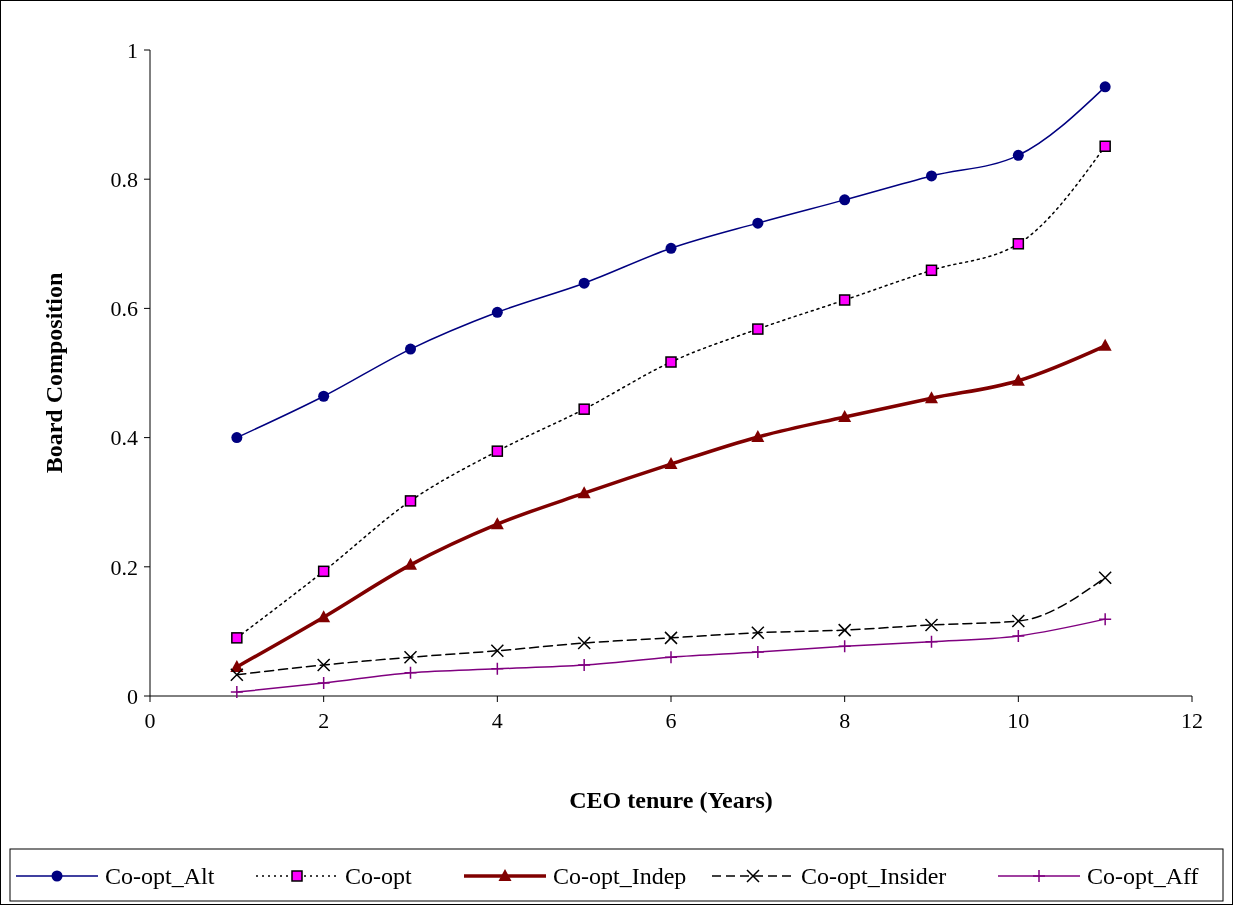  Describe the element at coordinates (54, 373) in the screenshot. I see `y-axis-title: Board Composition` at that location.